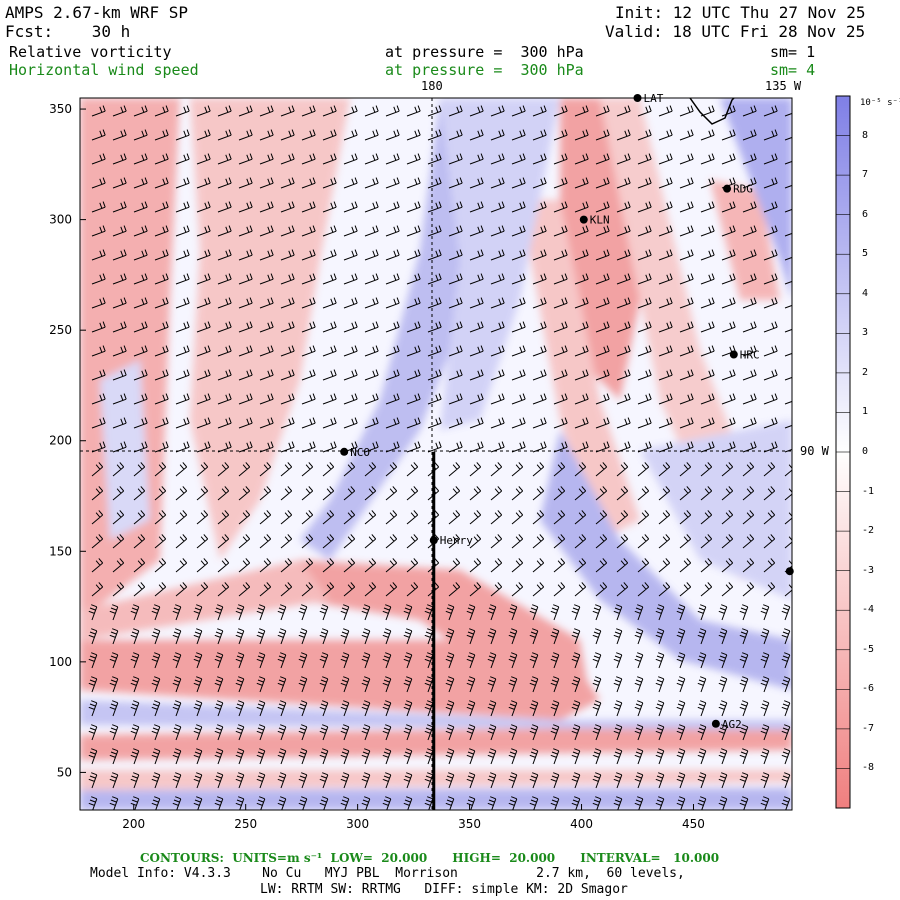 This screenshot has height=900, width=900. Describe the element at coordinates (357, 824) in the screenshot. I see `x-tick-label: 300` at that location.